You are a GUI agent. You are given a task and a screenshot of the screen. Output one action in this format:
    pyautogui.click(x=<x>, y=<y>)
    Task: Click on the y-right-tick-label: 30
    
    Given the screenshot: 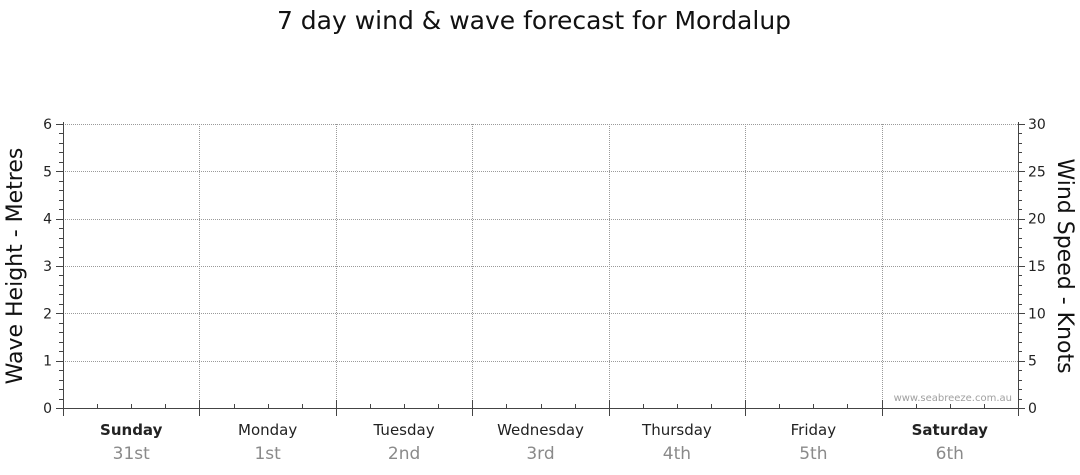 What is the action you would take?
    pyautogui.click(x=1037, y=125)
    